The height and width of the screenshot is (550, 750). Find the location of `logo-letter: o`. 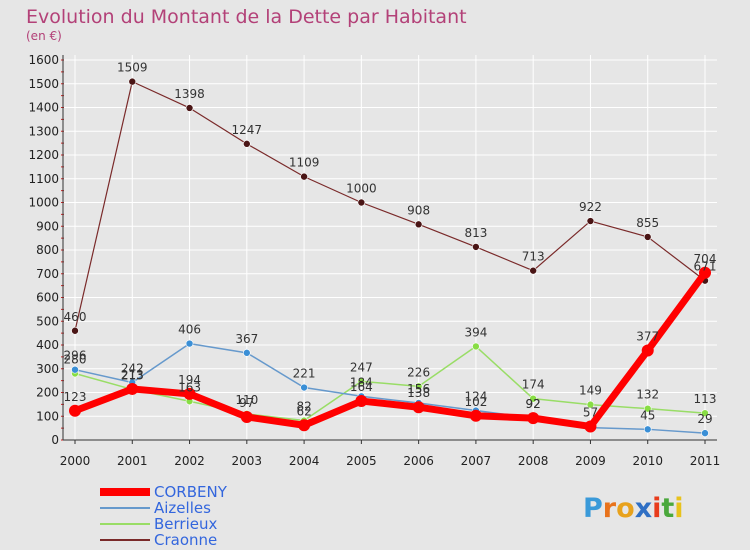

logo-letter: o is located at coordinates (625, 508).